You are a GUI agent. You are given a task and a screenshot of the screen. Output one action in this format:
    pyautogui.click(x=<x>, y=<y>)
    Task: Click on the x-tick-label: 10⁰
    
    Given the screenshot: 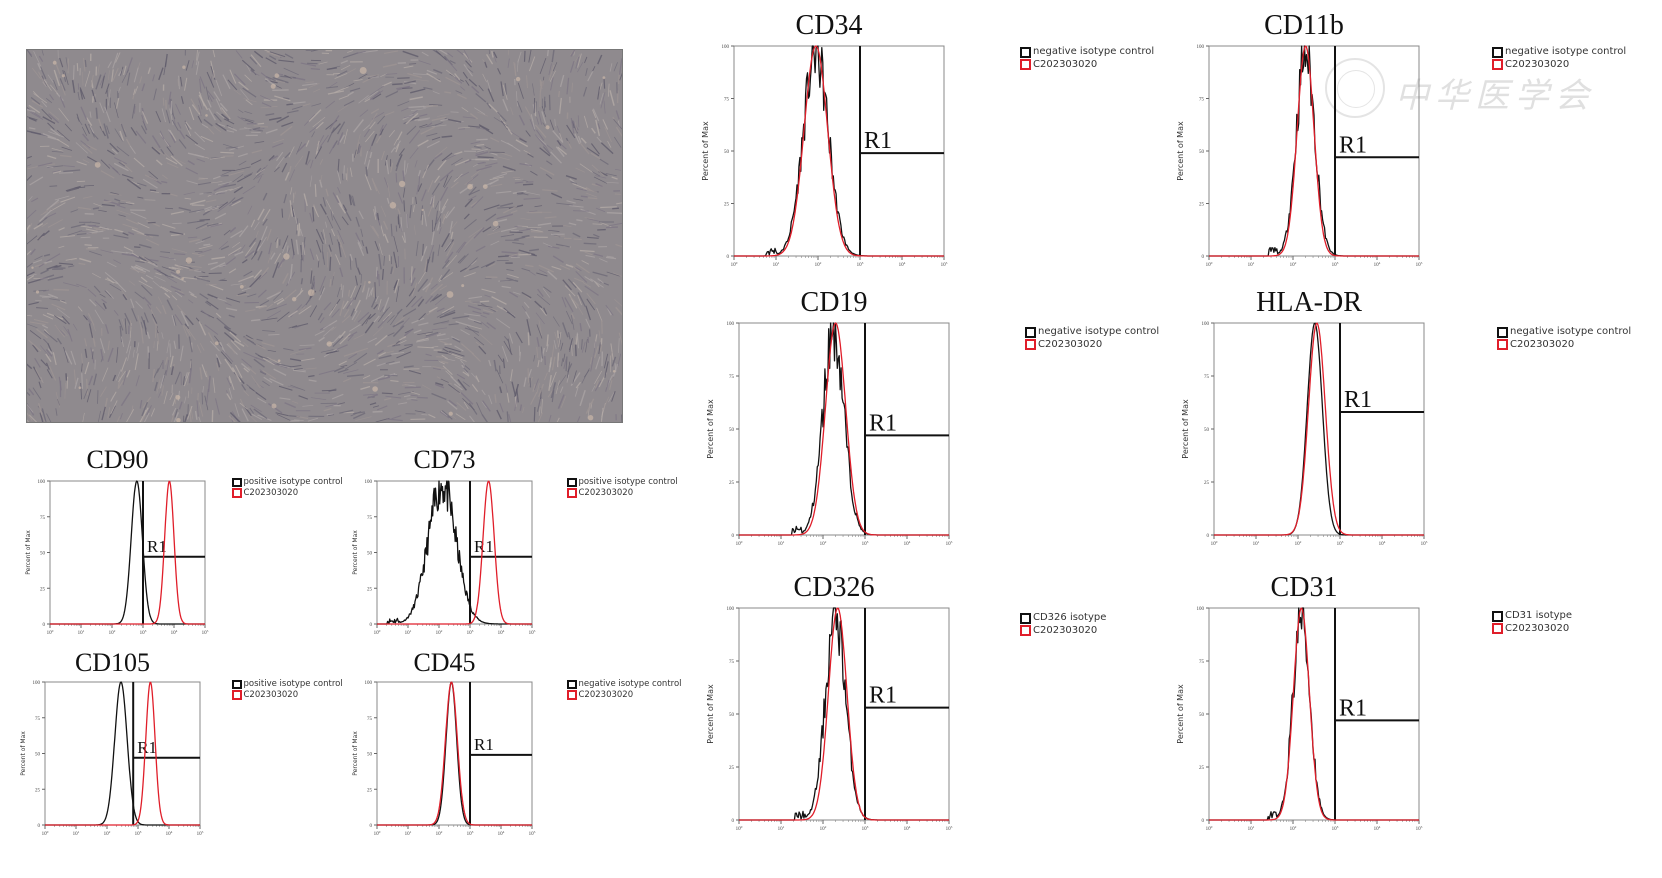 What is the action you would take?
    pyautogui.click(x=50, y=632)
    